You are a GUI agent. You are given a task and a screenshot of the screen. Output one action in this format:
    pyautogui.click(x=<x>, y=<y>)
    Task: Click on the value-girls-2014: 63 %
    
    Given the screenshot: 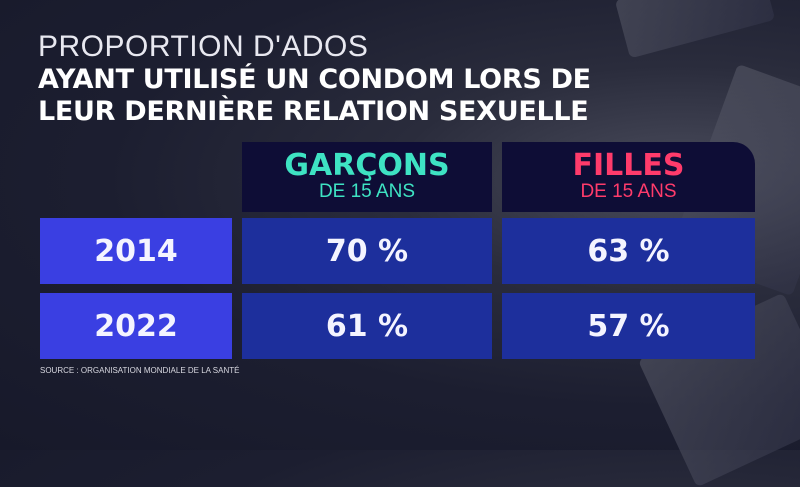 What is the action you would take?
    pyautogui.click(x=628, y=251)
    